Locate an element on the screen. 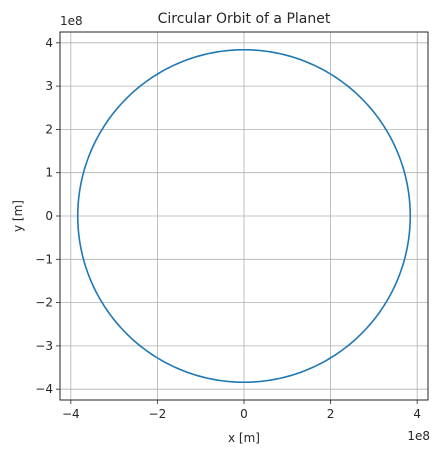 The image size is (439, 455). y-tick-label: −1 is located at coordinates (44, 259).